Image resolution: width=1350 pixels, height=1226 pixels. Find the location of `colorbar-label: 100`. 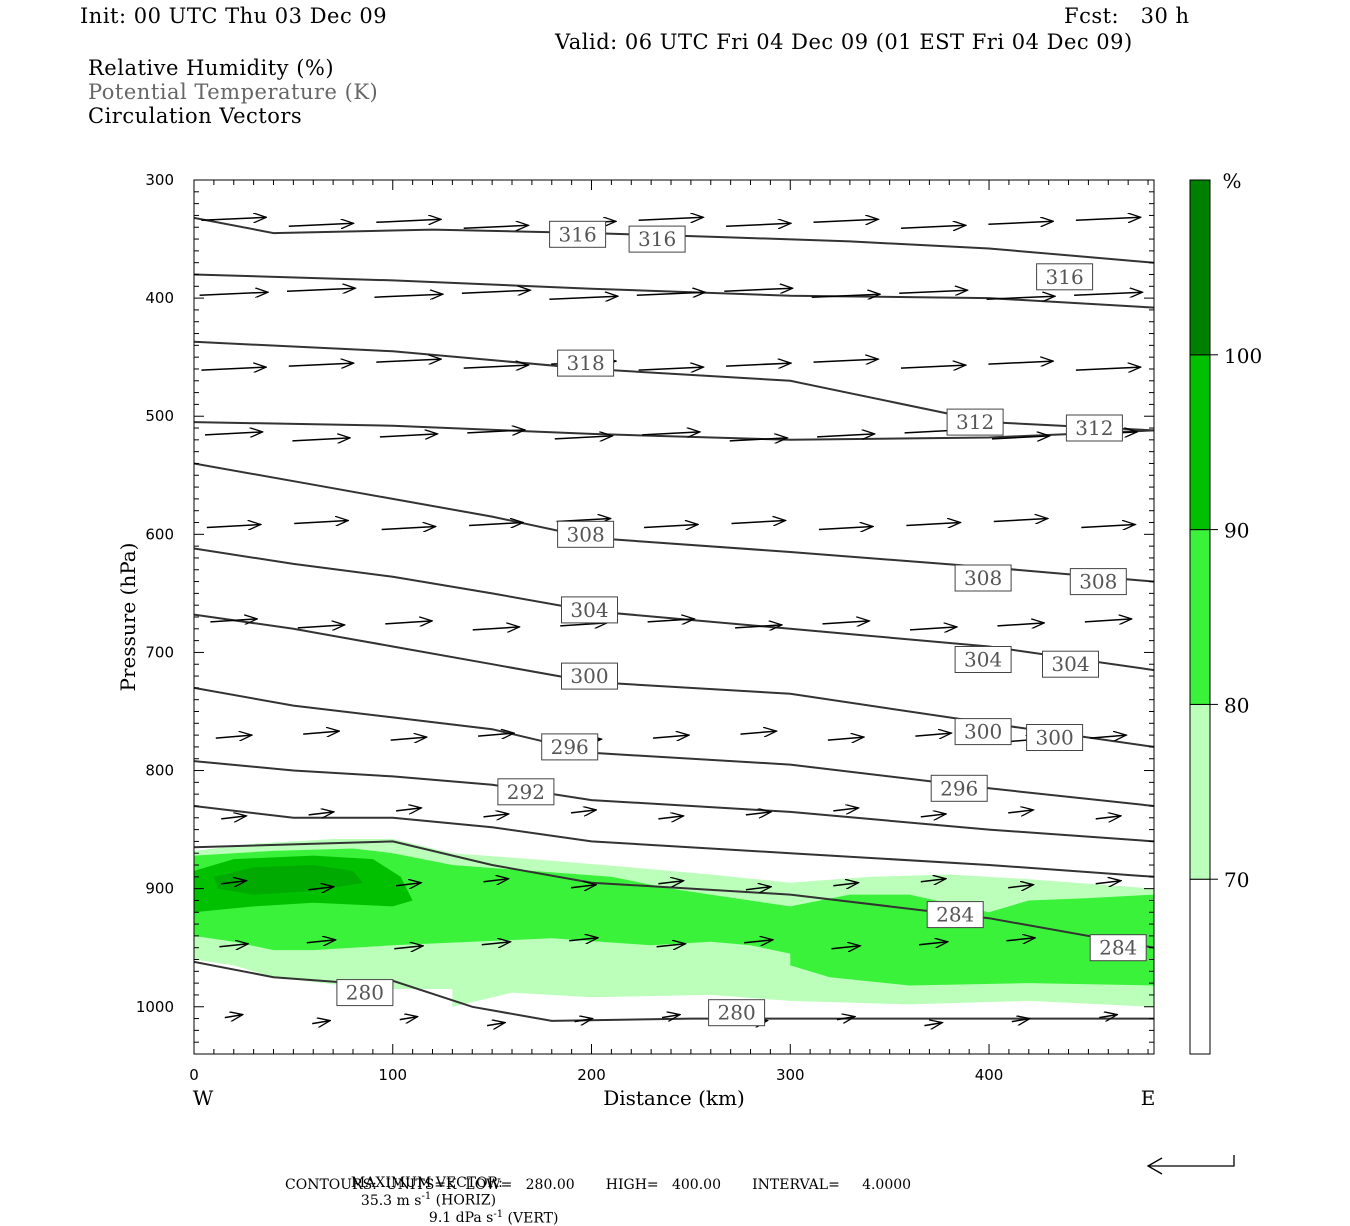

colorbar-label: 100 is located at coordinates (1243, 356).